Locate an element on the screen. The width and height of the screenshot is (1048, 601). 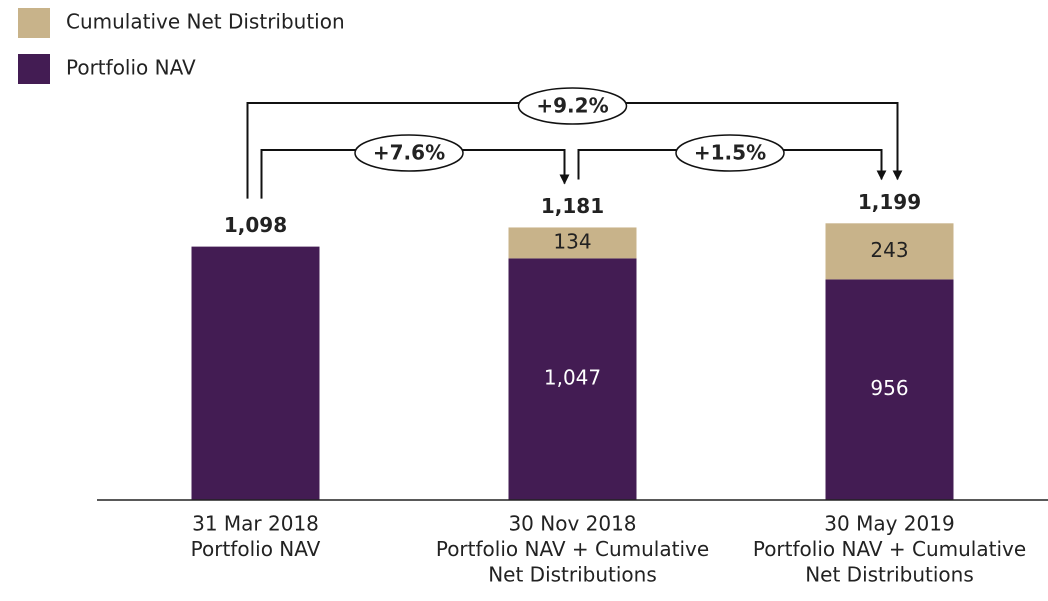
change-label: +9.2% is located at coordinates (572, 106).